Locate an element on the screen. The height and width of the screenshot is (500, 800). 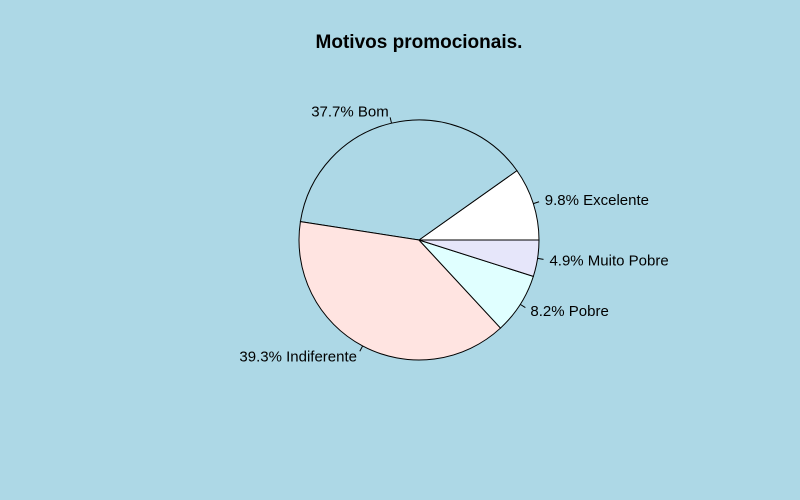
label-tick-indiferente is located at coordinates (361, 348).